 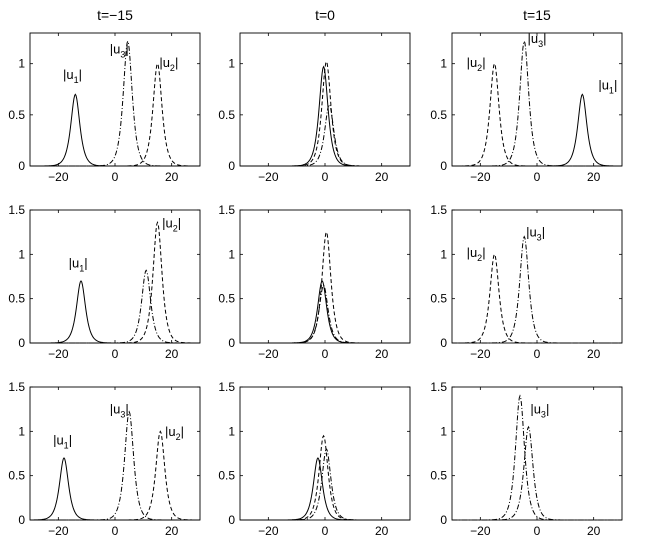 I want to click on column-title: t=0, so click(x=325, y=15).